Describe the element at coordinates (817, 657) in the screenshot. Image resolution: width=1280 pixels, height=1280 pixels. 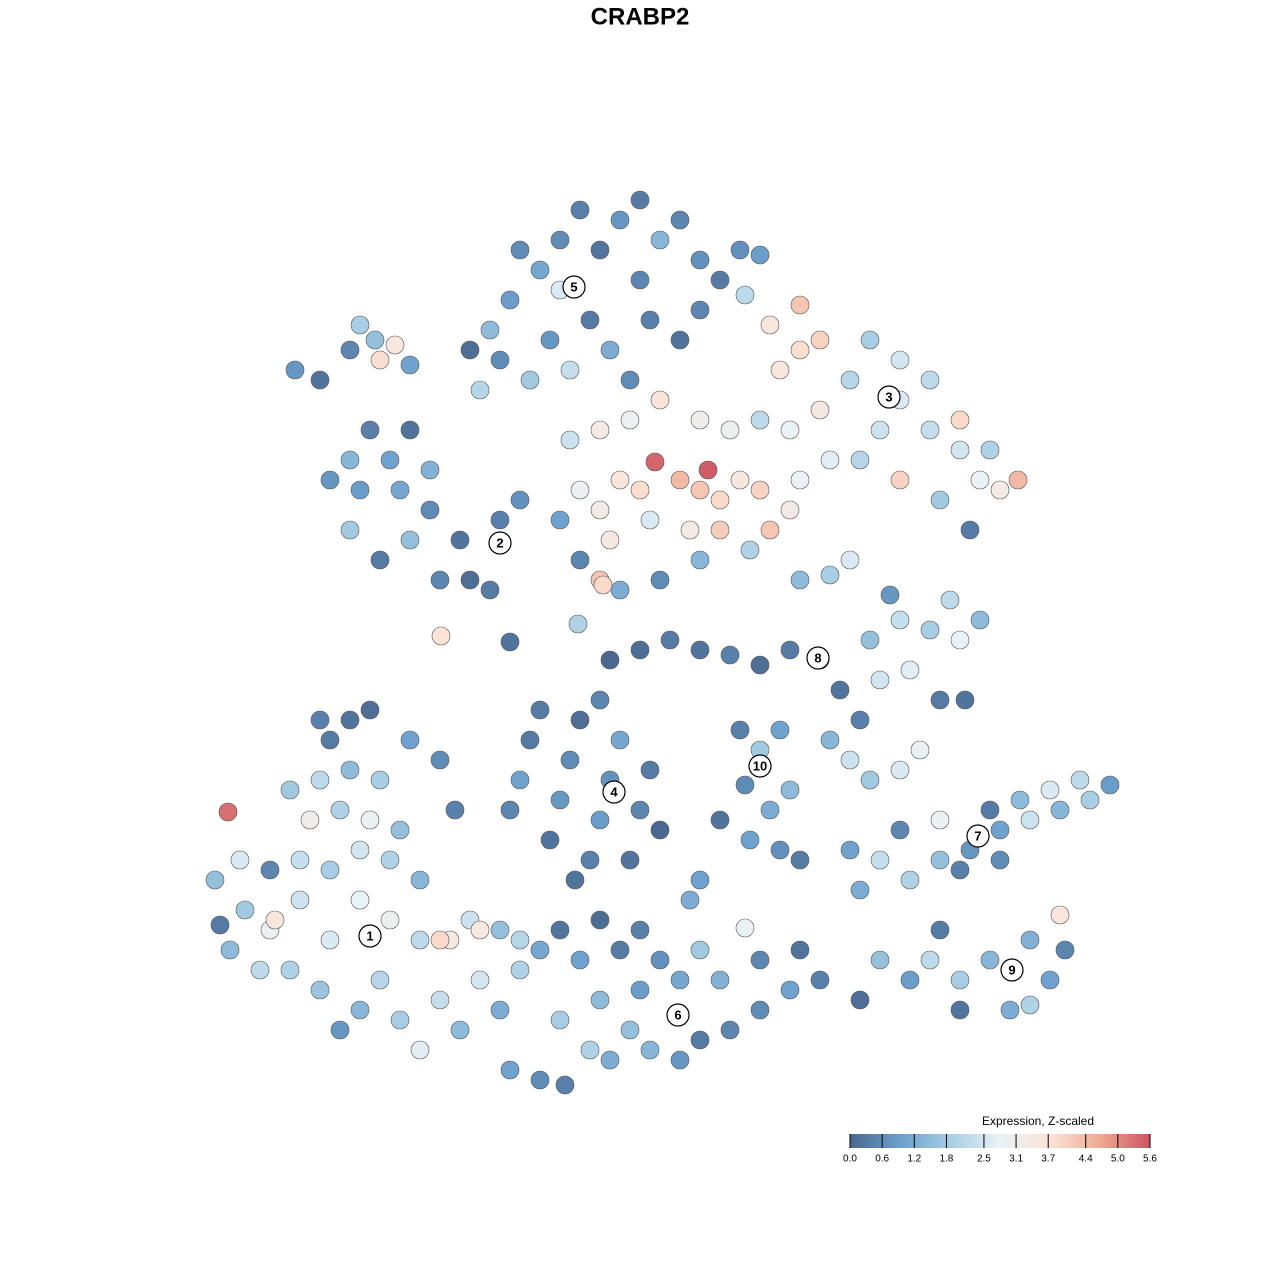
I see `cluster-label: 8` at that location.